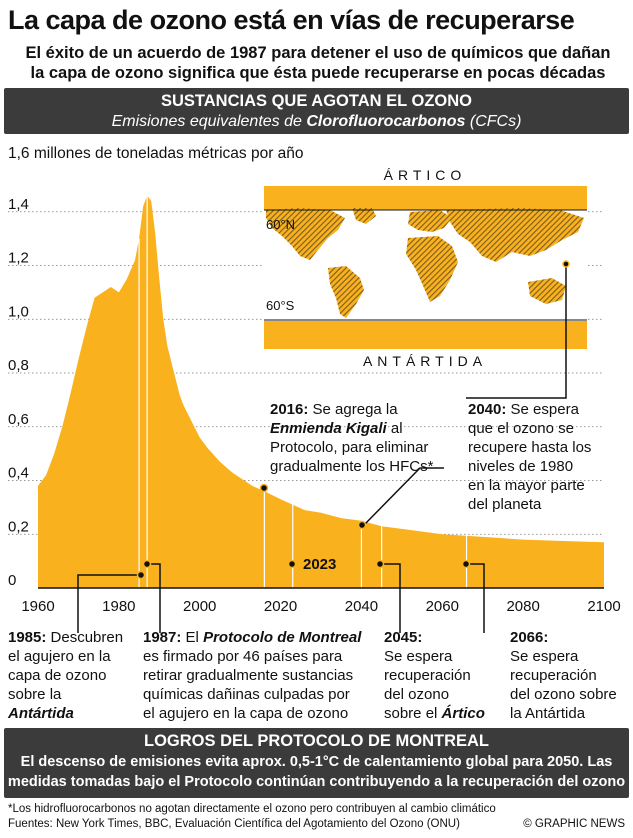 The image size is (633, 838). Describe the element at coordinates (280, 305) in the screenshot. I see `map-lat-south-label: 60°S` at that location.